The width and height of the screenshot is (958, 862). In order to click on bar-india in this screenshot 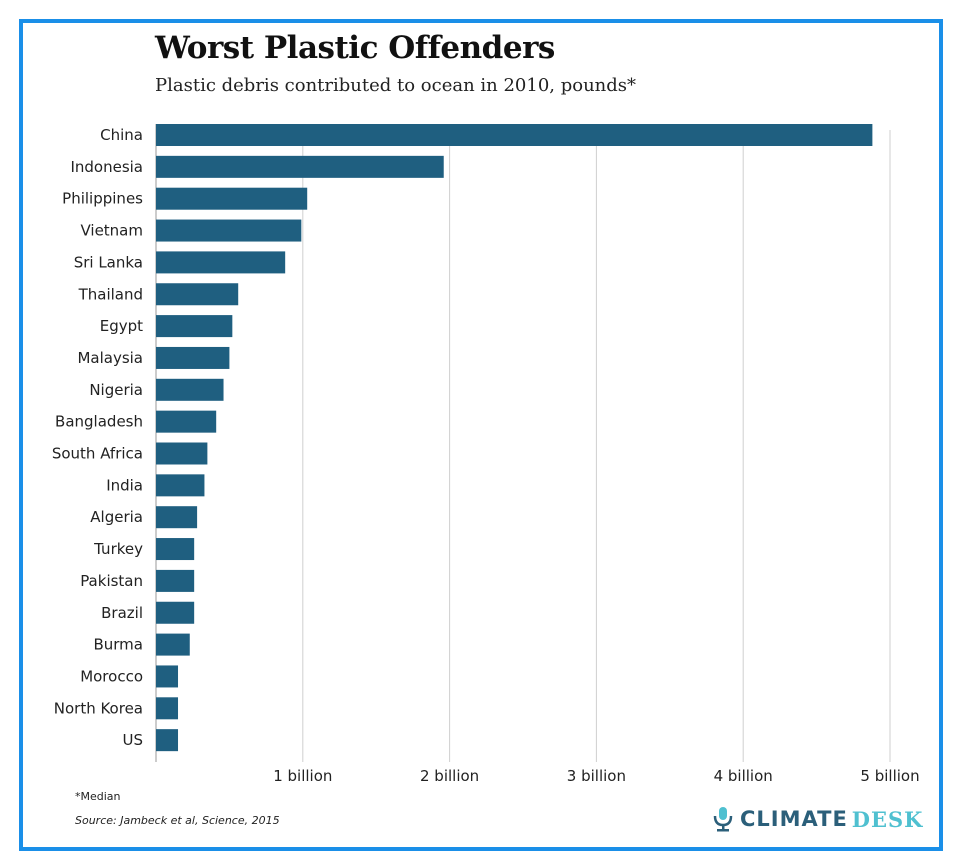, I will do `click(180, 485)`.